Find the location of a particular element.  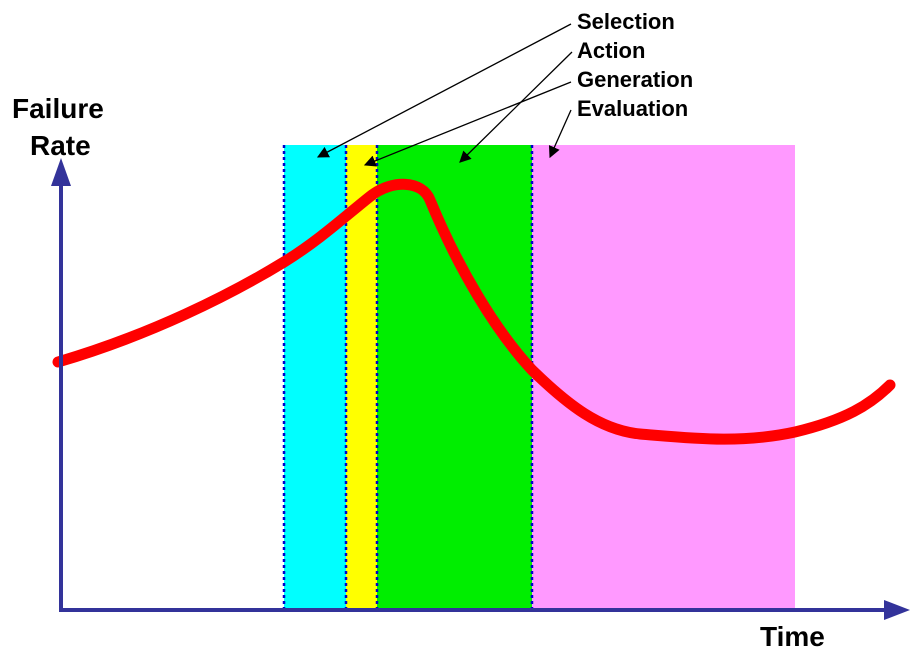

generation-pointer-arrow is located at coordinates (467, 124).